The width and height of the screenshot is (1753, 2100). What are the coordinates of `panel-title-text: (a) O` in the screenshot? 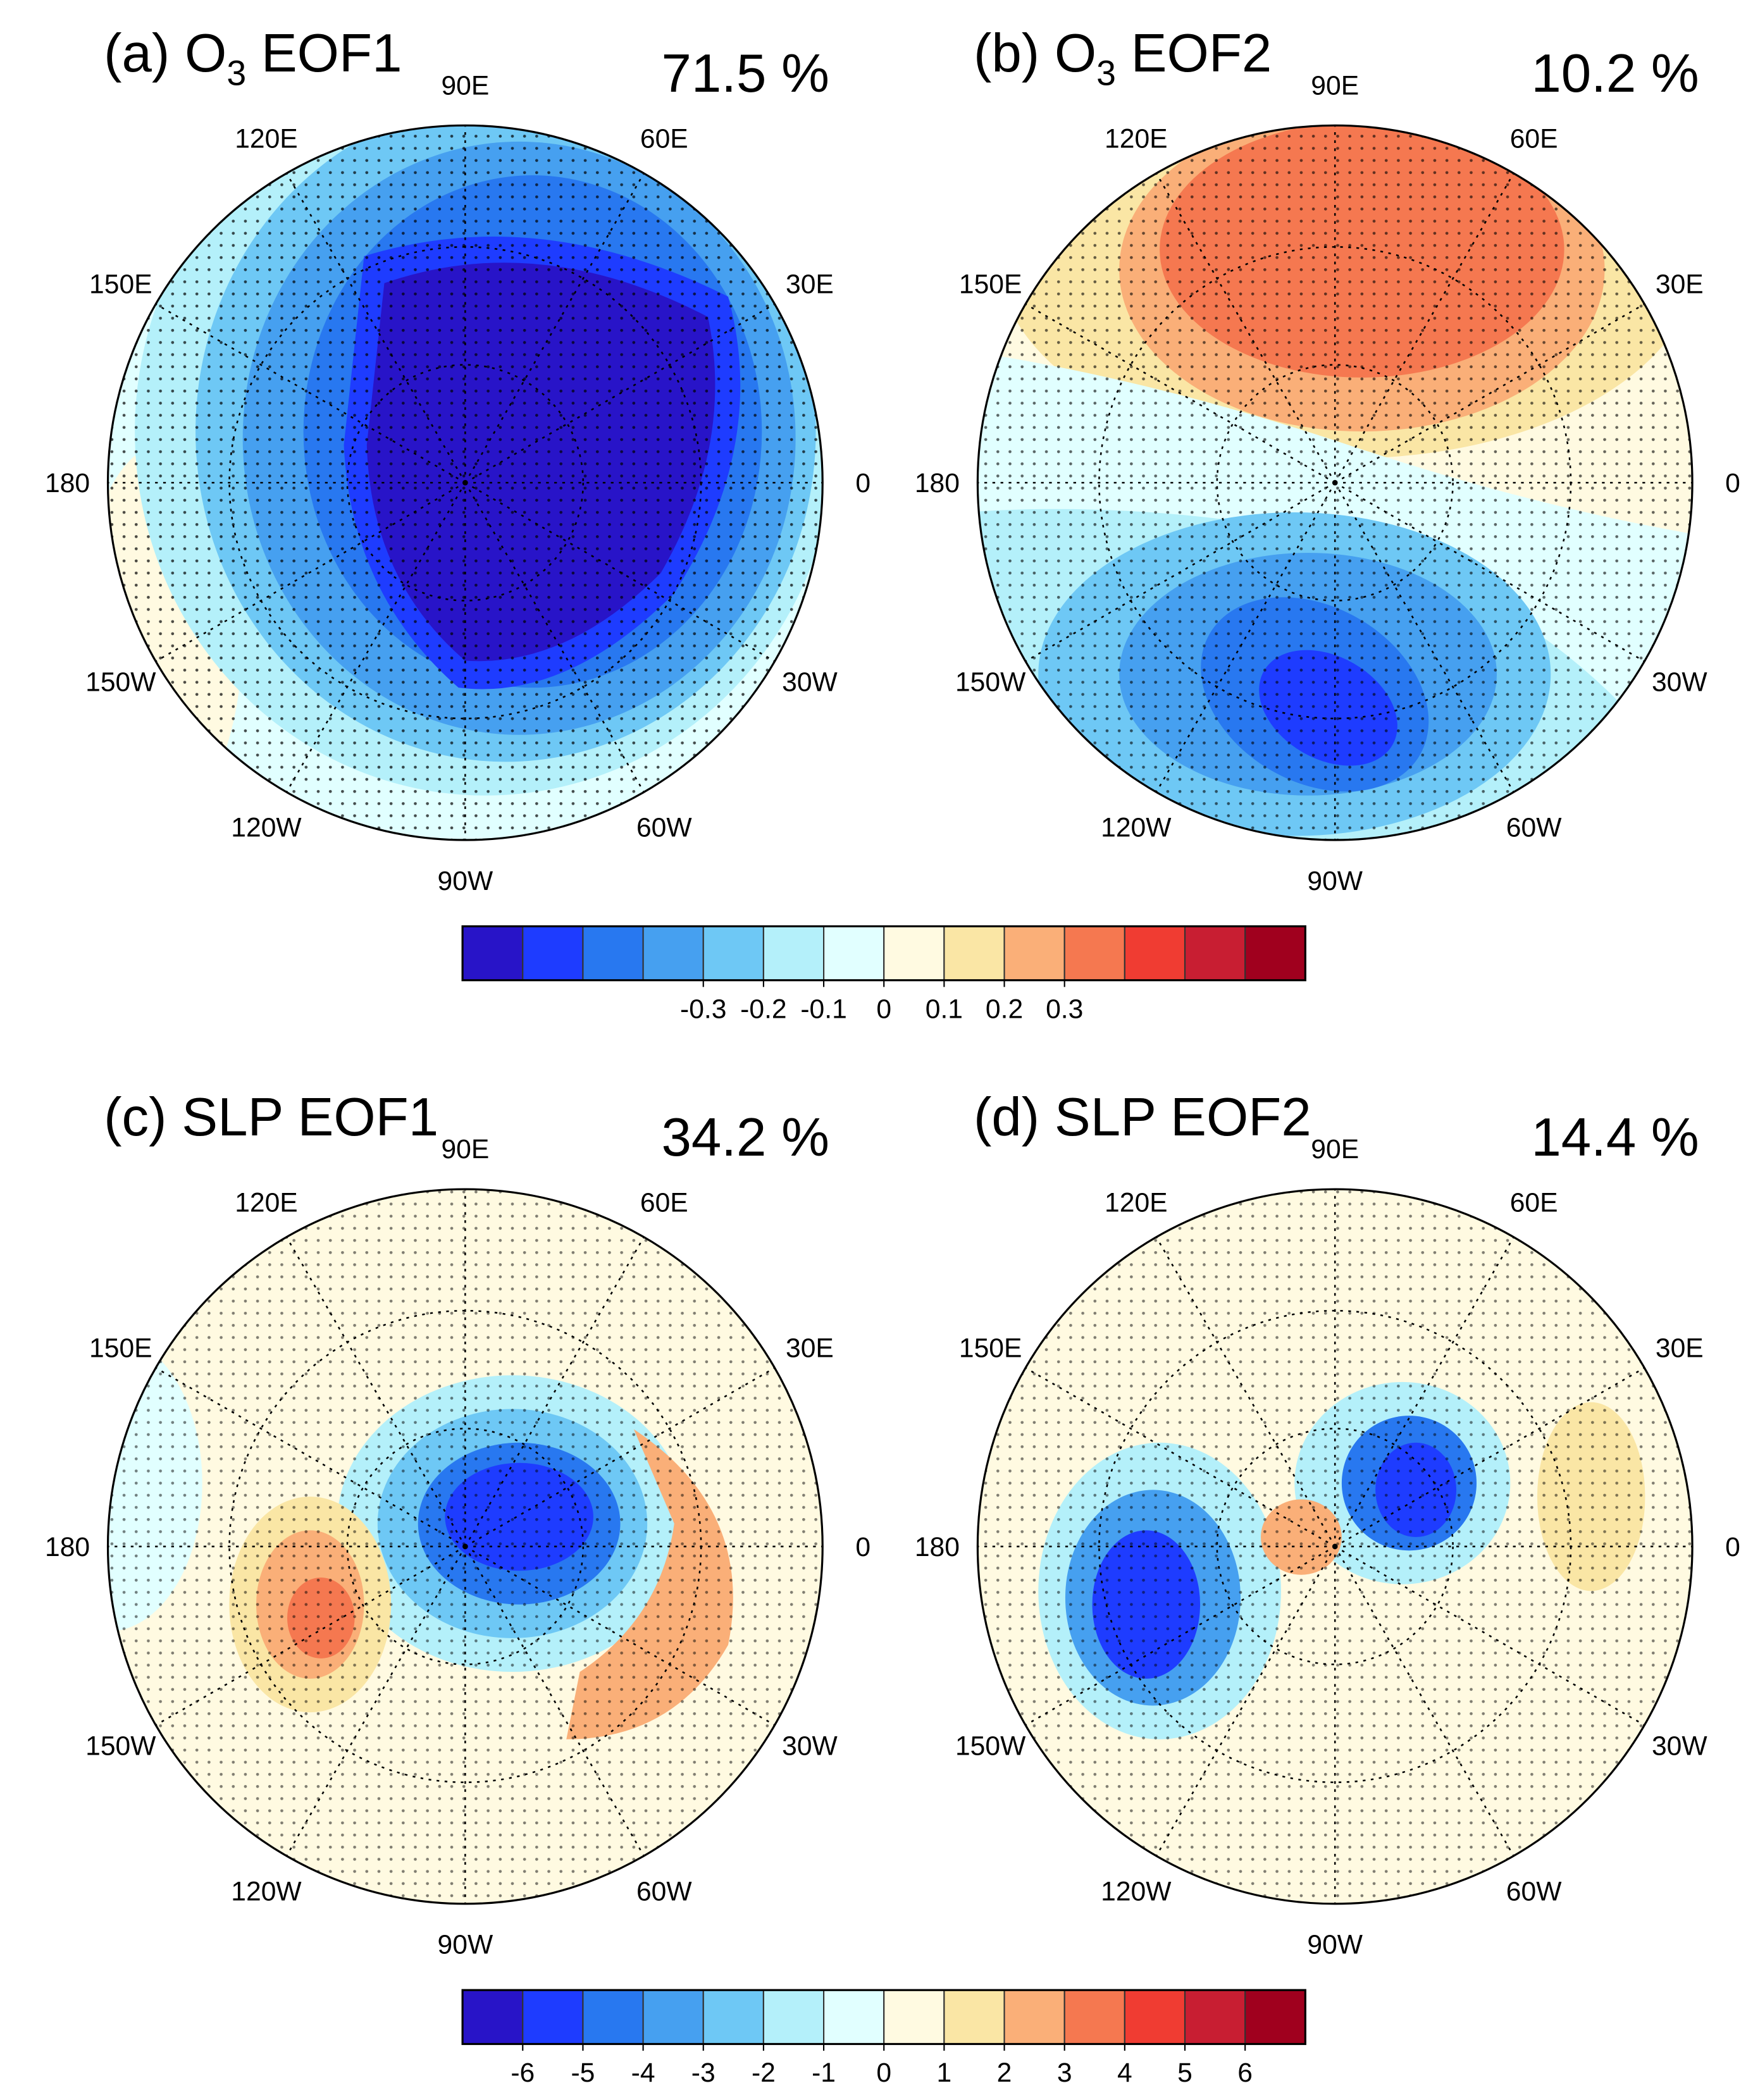 It's located at (165, 53).